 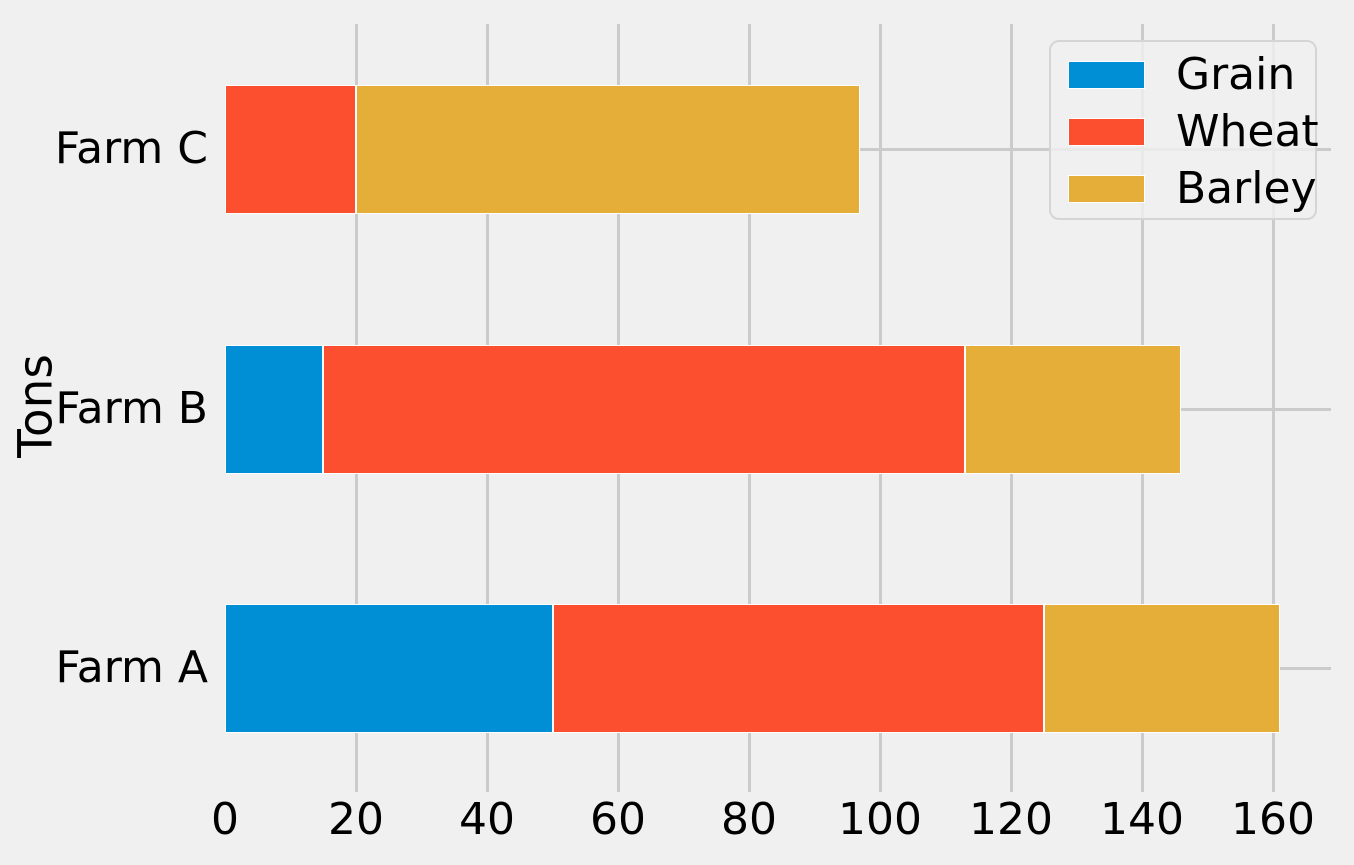 What do you see at coordinates (356, 819) in the screenshot?
I see `x-tick-label-20: 20` at bounding box center [356, 819].